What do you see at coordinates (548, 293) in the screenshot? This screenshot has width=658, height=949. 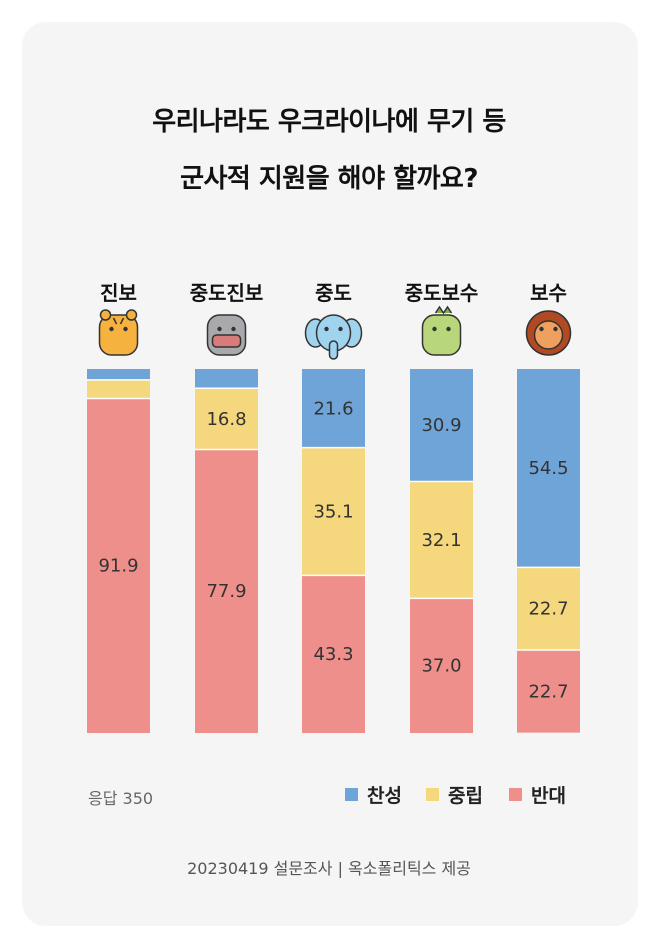 I see `category-label: 보수` at bounding box center [548, 293].